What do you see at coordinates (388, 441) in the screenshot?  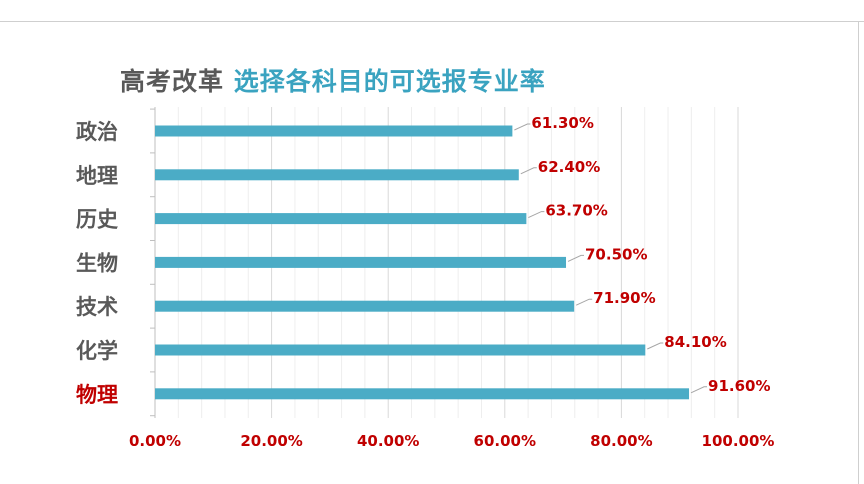 I see `x-tick-label: 40.00%` at bounding box center [388, 441].